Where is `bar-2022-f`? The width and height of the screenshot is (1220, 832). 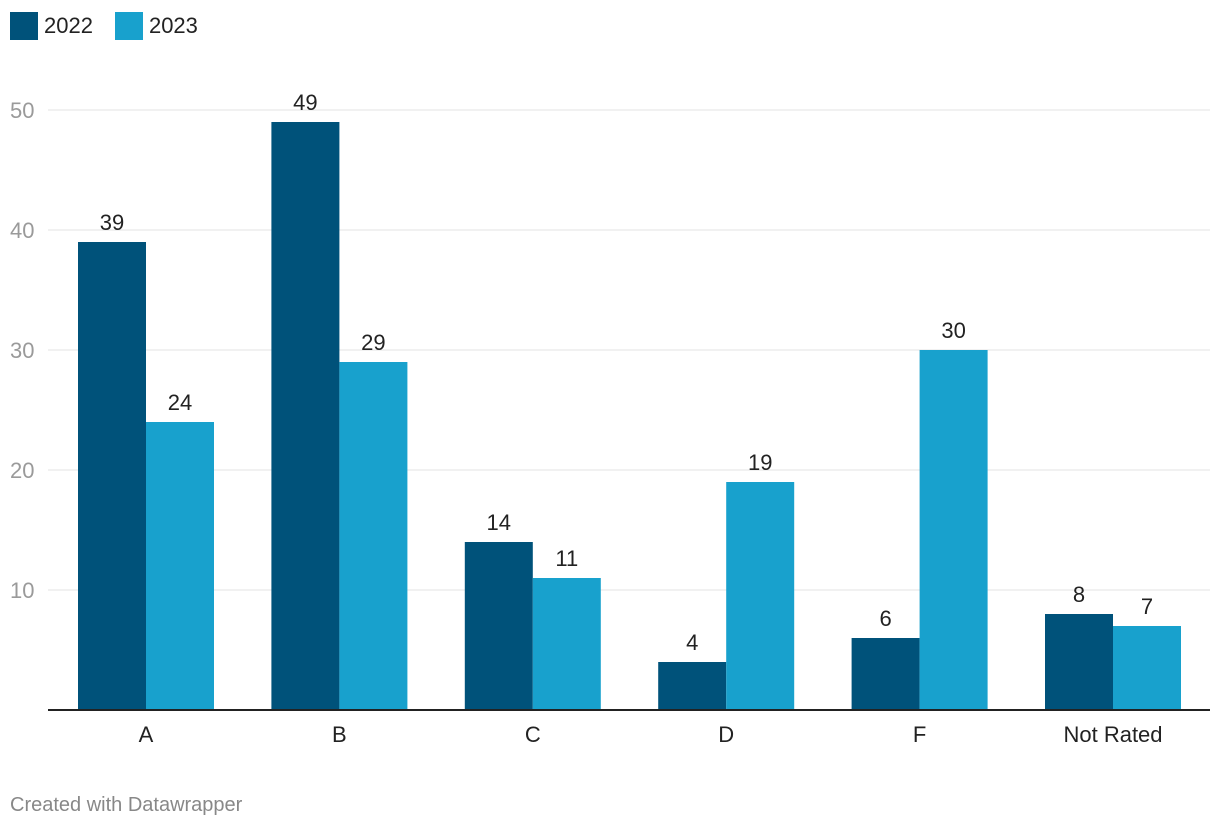 bar-2022-f is located at coordinates (885, 674).